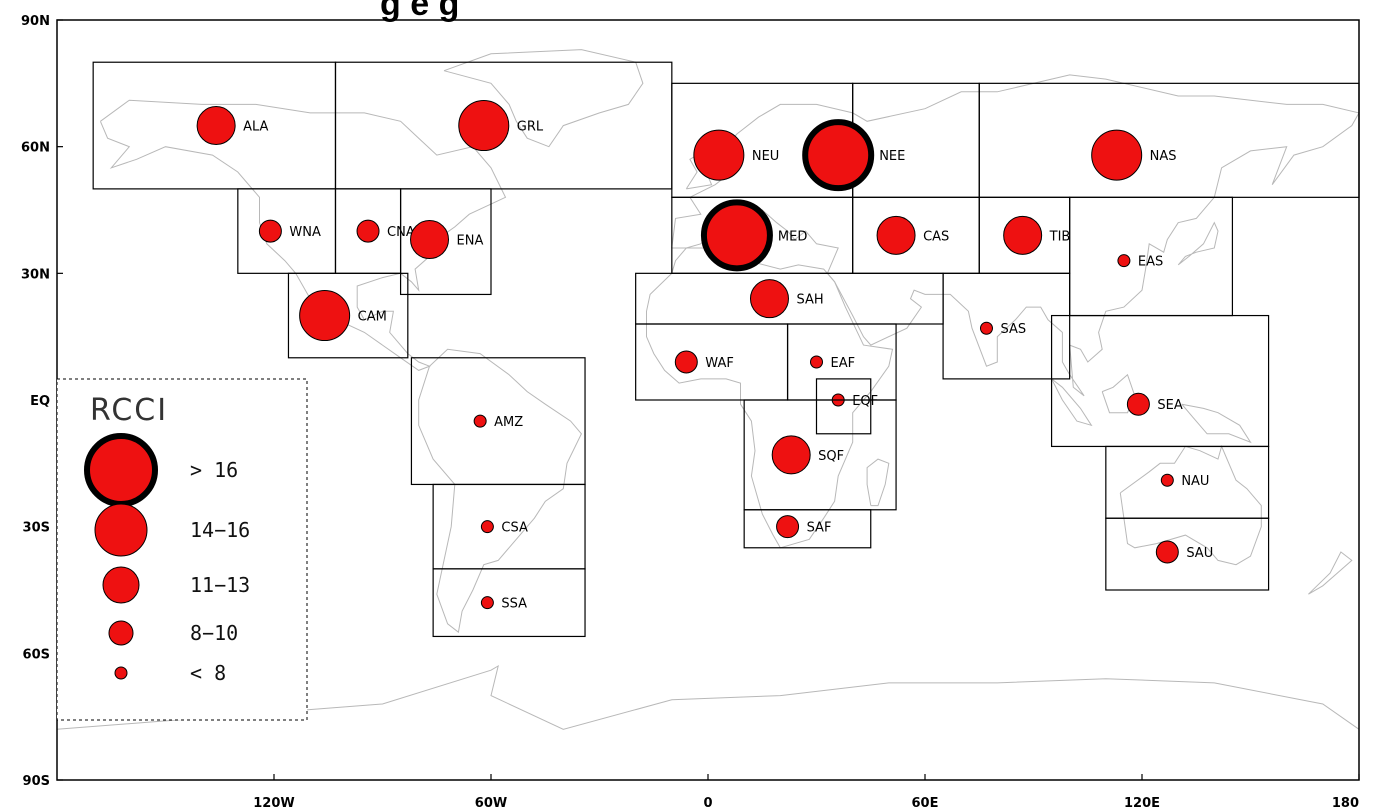 This screenshot has width=1376, height=812. I want to click on region-sqf: SQF, so click(820, 455).